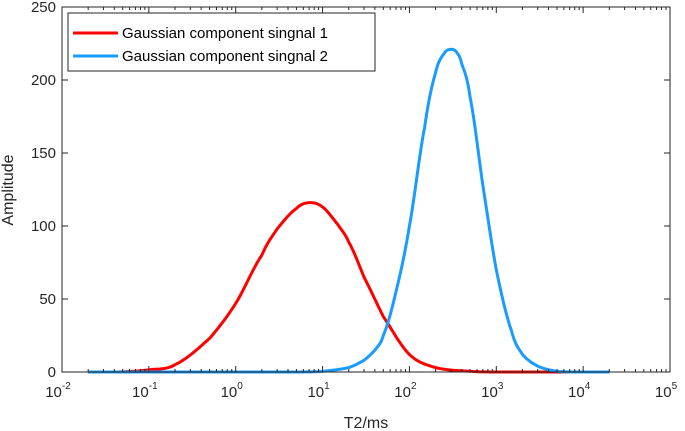 This screenshot has width=685, height=431. I want to click on x-tick-label: 10², so click(405, 391).